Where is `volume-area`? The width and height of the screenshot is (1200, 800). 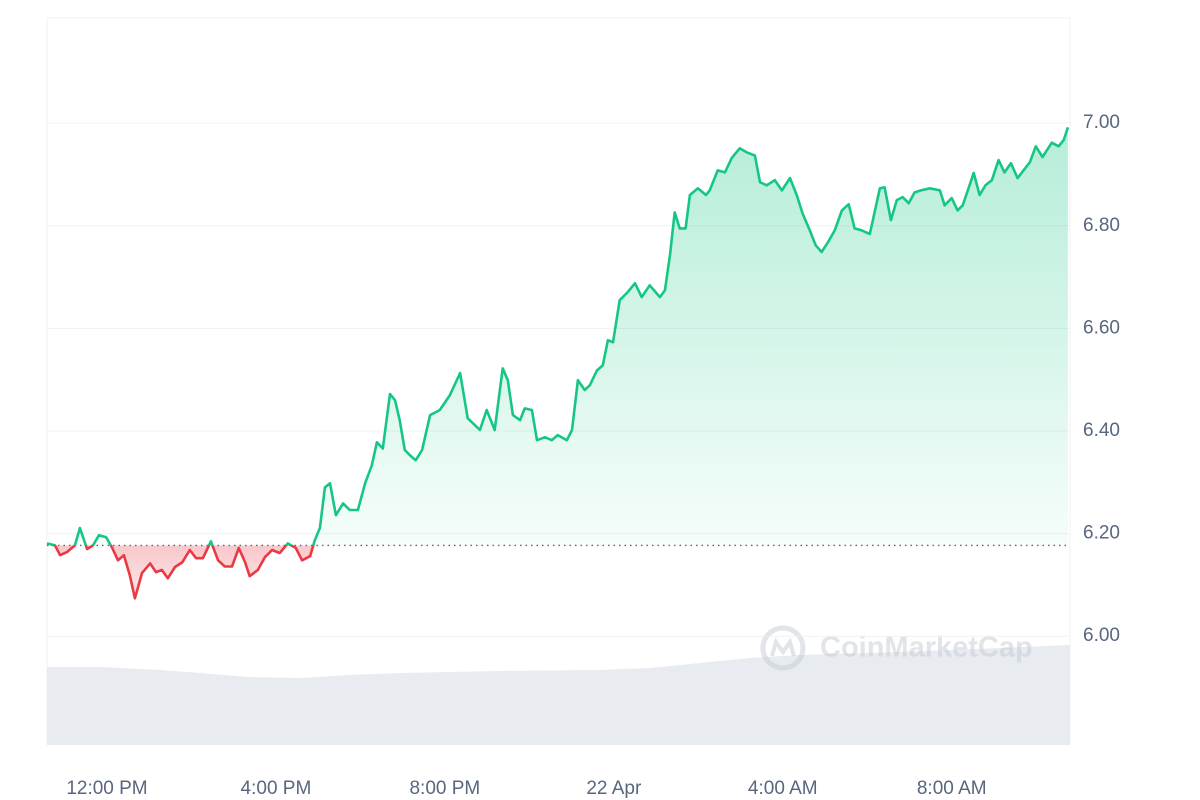 volume-area is located at coordinates (558, 695).